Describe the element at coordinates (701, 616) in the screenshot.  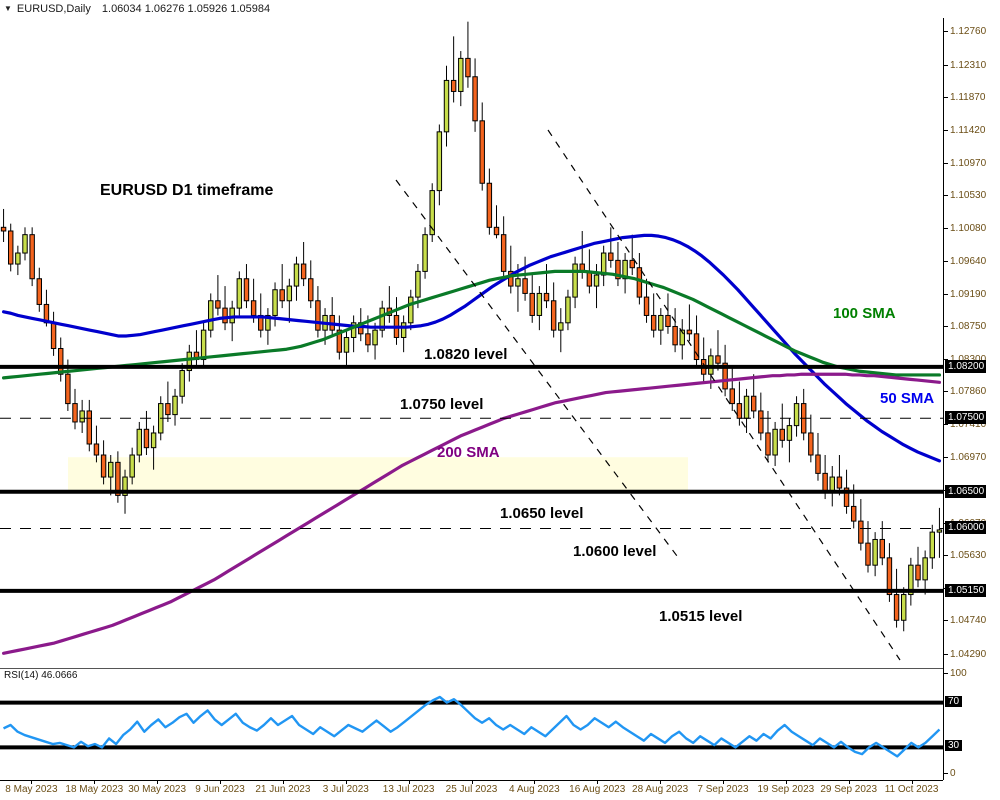
I see `level-label-1-0515: 1.0515 level` at that location.